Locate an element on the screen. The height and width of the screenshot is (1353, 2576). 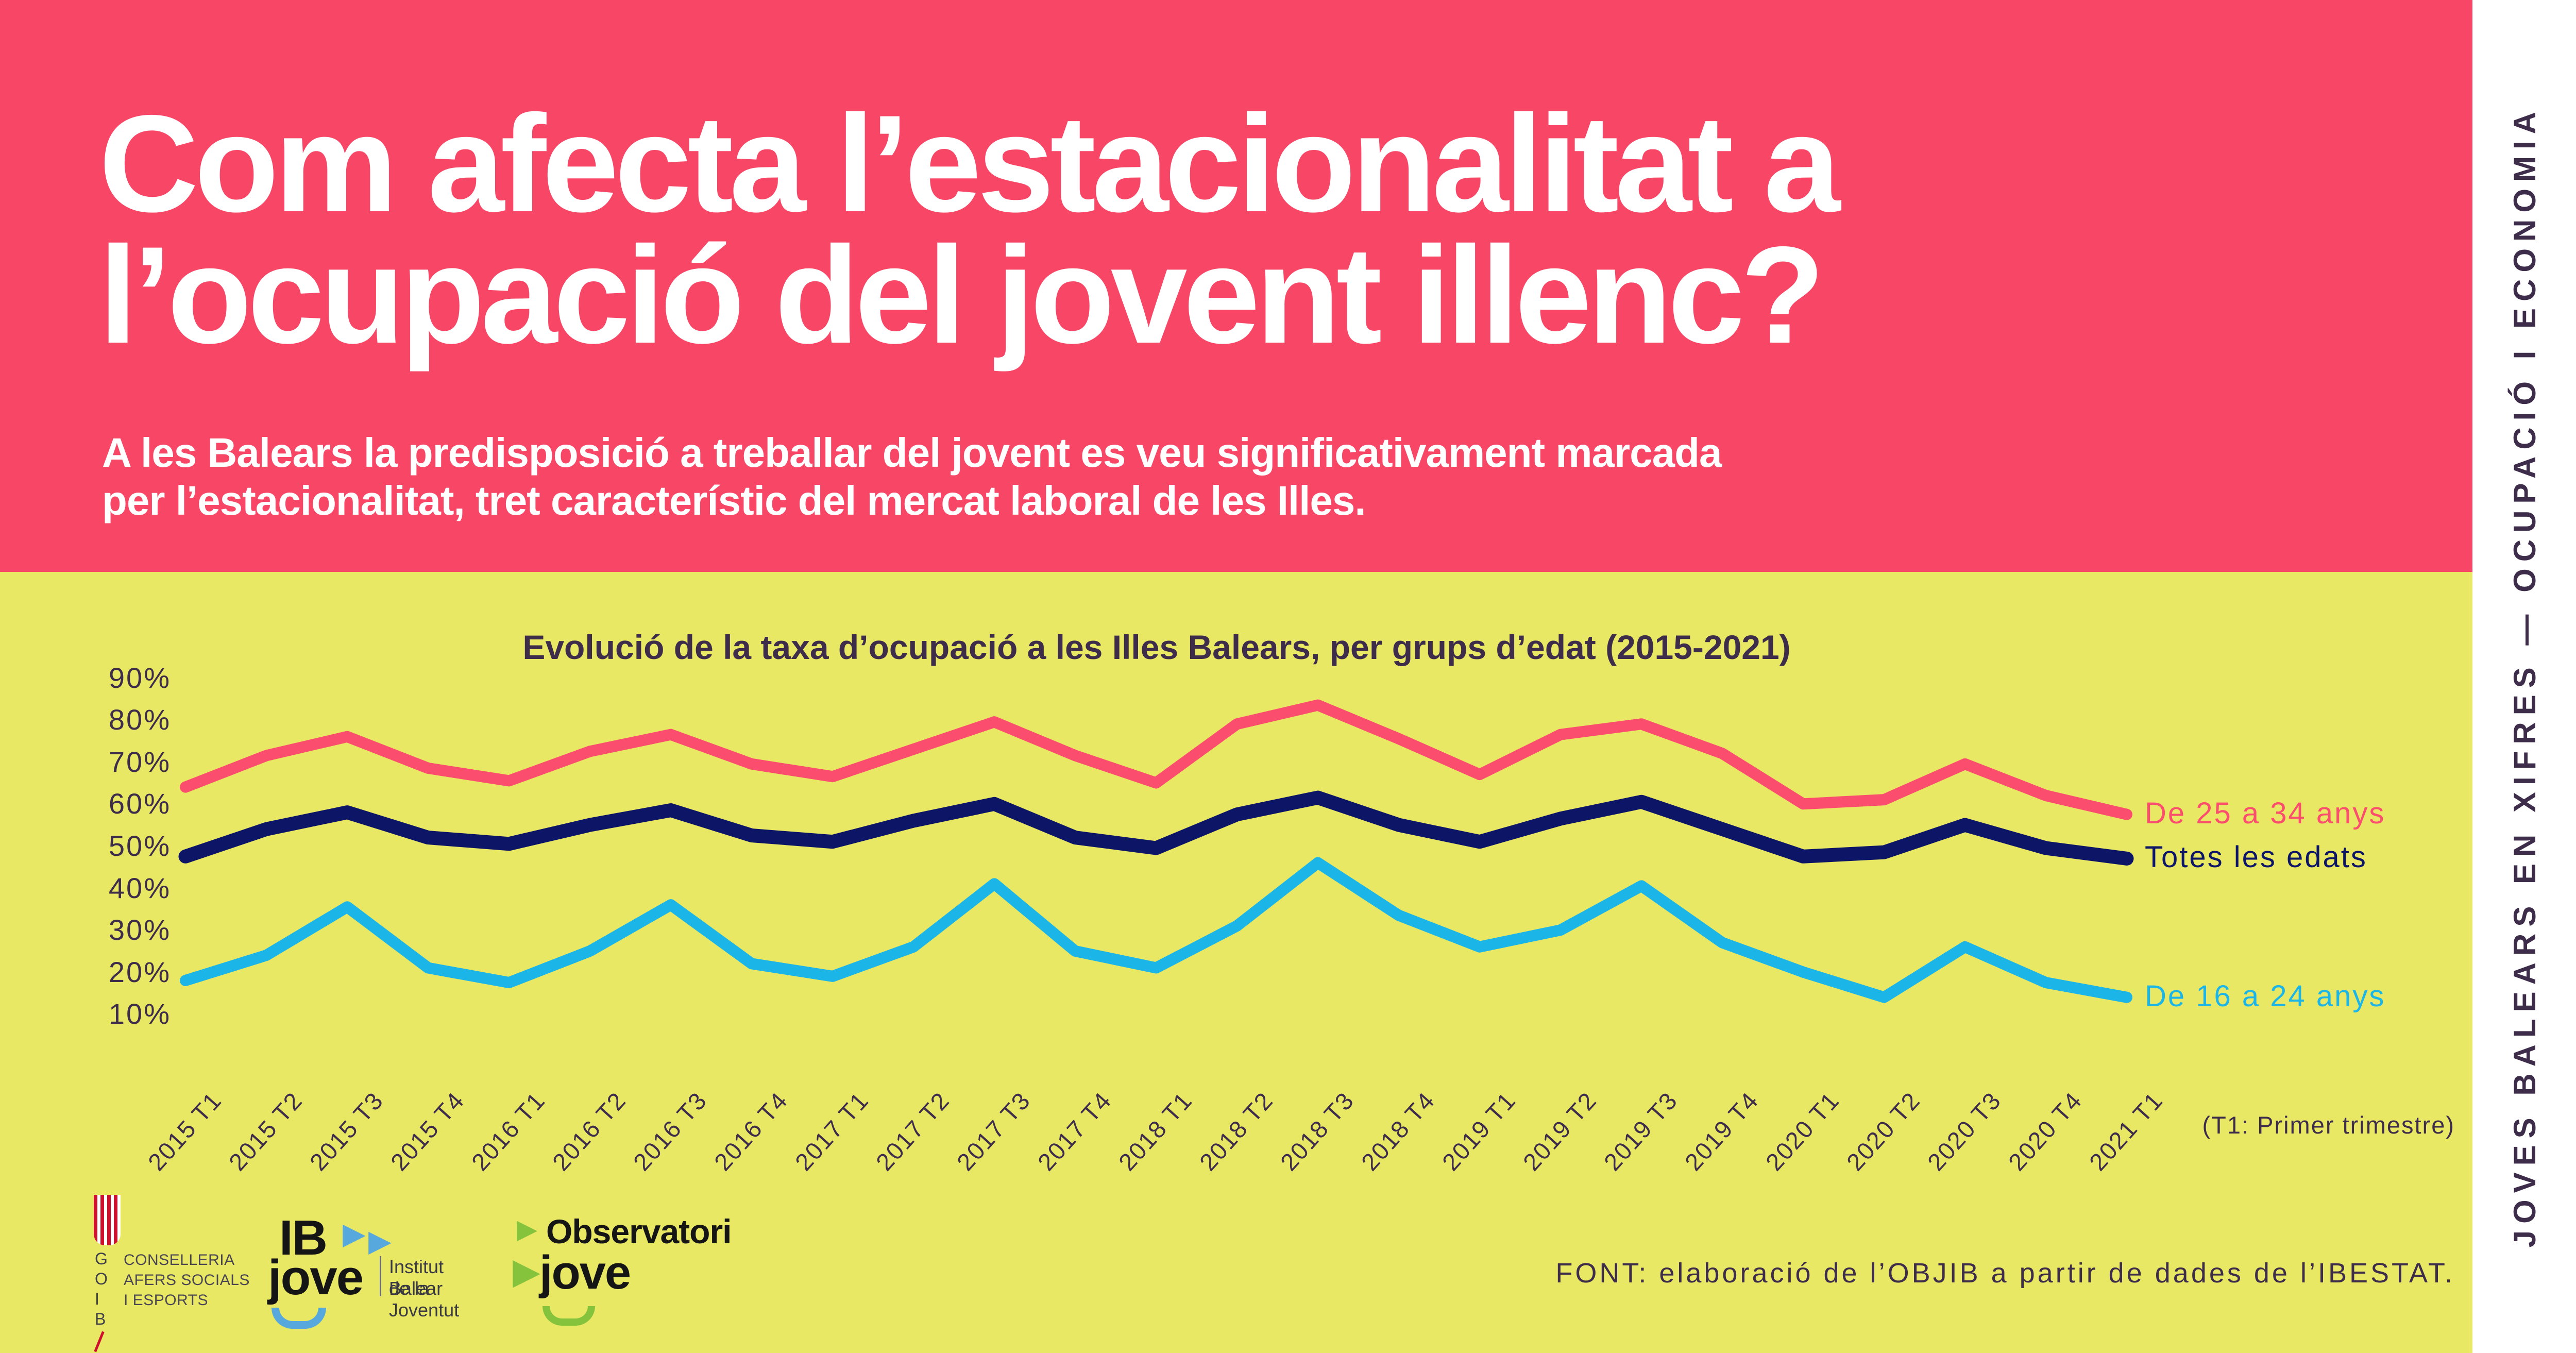
ibjove-divider is located at coordinates (380, 1276).